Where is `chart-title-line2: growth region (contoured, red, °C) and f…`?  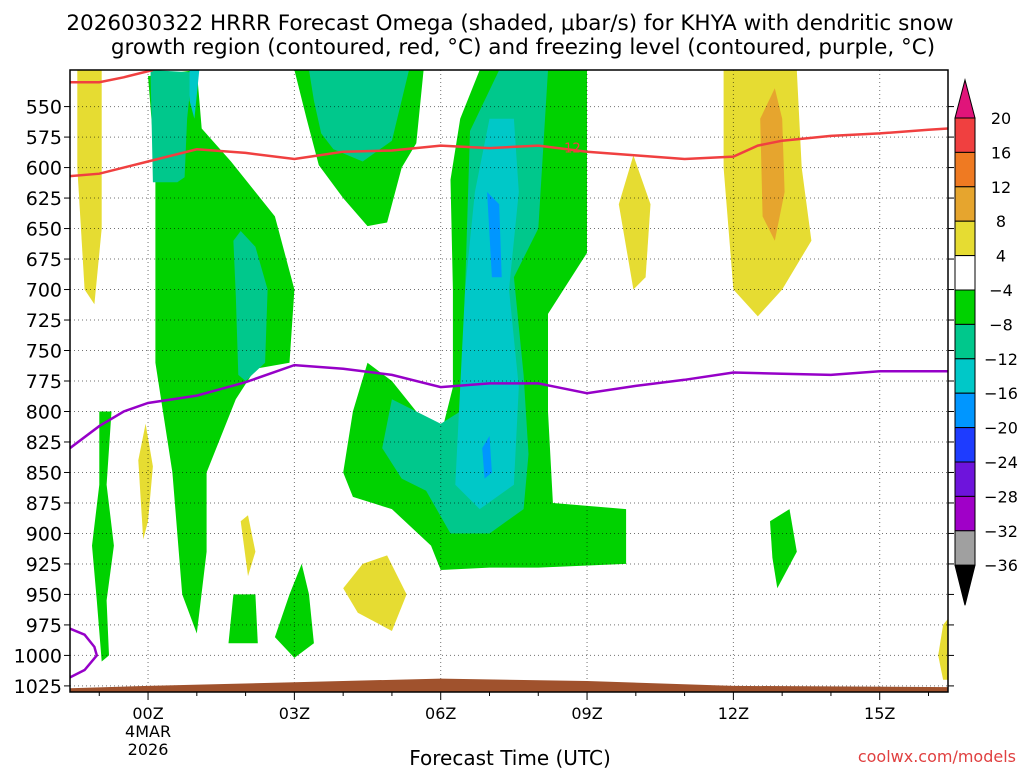
chart-title-line2: growth region (contoured, red, °C) and f… is located at coordinates (523, 47).